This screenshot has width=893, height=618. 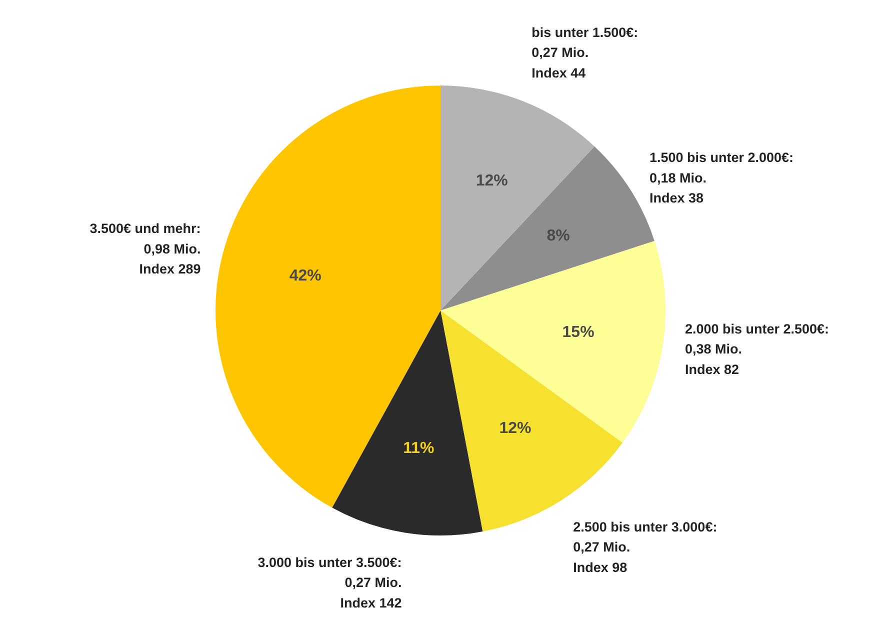 I want to click on slice-label: 2.000 bis unter 2.500€: 0,38 Mio. Index 82, so click(x=757, y=349).